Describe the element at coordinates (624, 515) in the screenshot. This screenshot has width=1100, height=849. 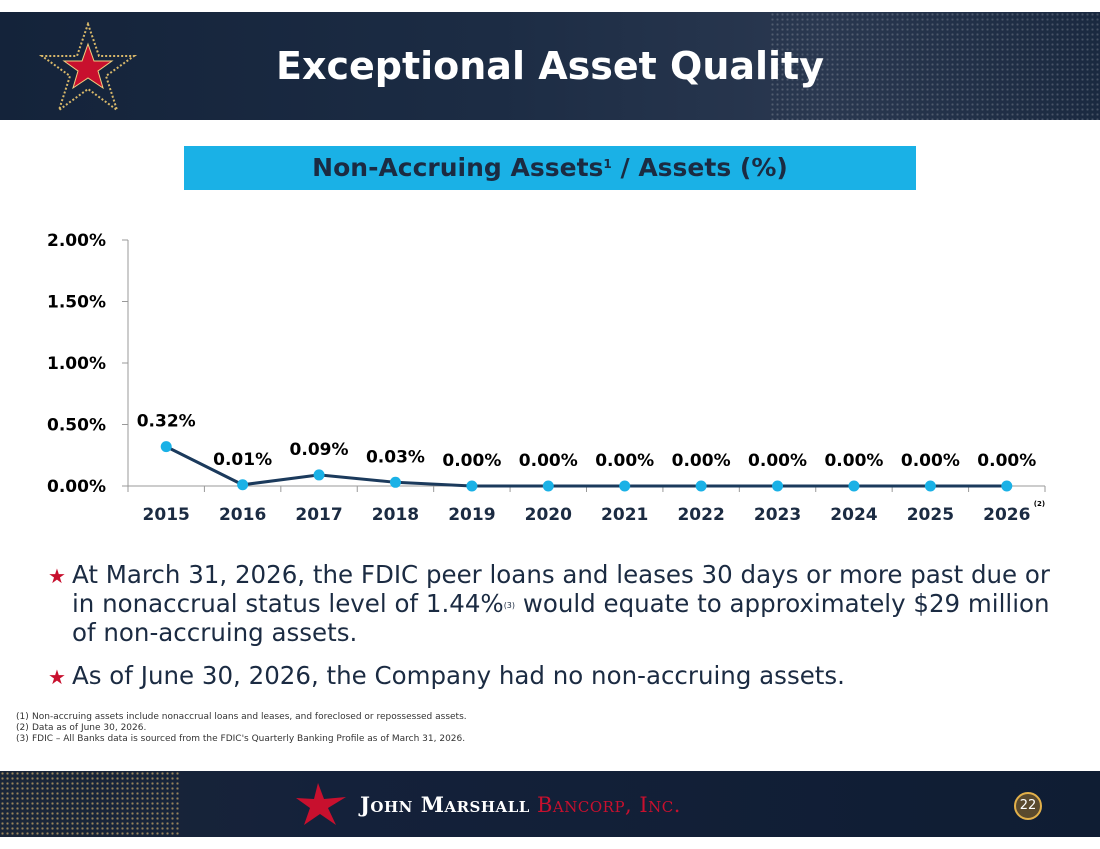
I see `x-tick-label: 2021` at that location.